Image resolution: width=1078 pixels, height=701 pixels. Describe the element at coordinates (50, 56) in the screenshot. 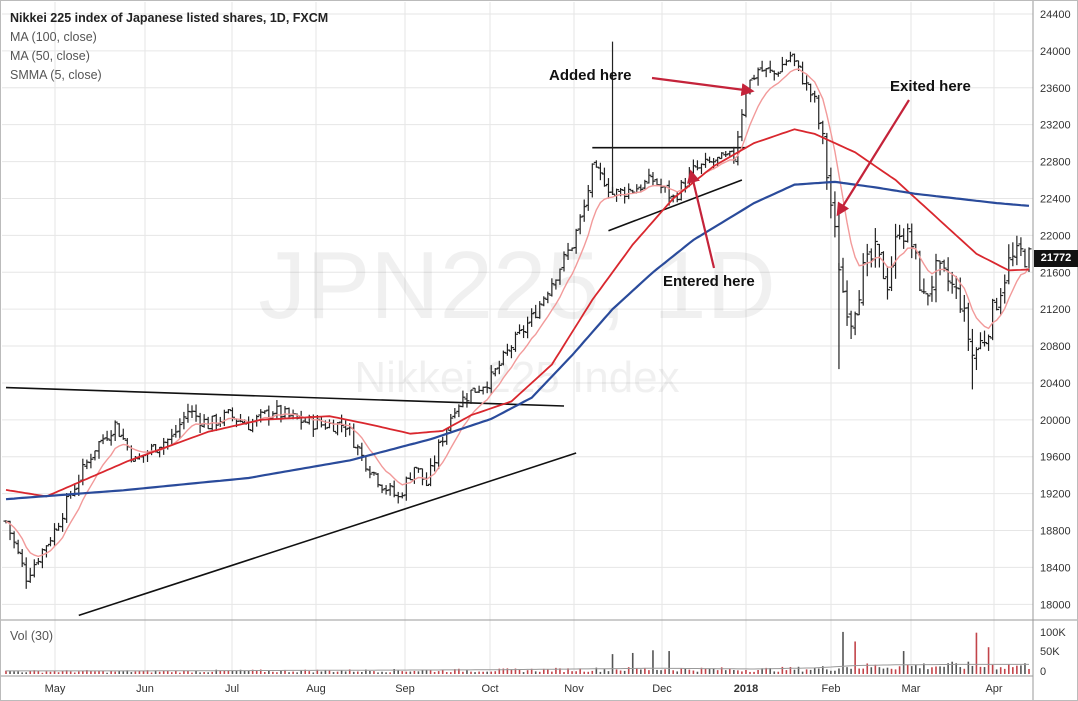

I see `legend-ma50: MA (50, close)` at that location.